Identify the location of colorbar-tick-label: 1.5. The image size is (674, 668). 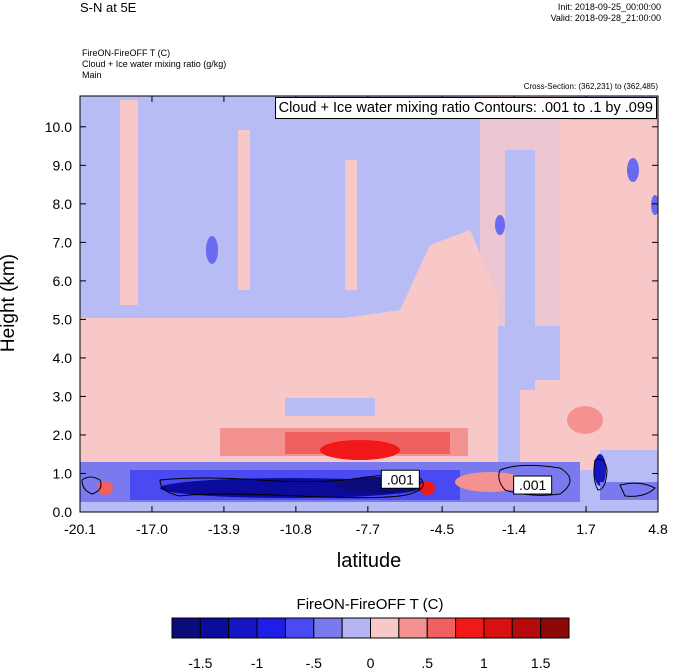
(541, 661).